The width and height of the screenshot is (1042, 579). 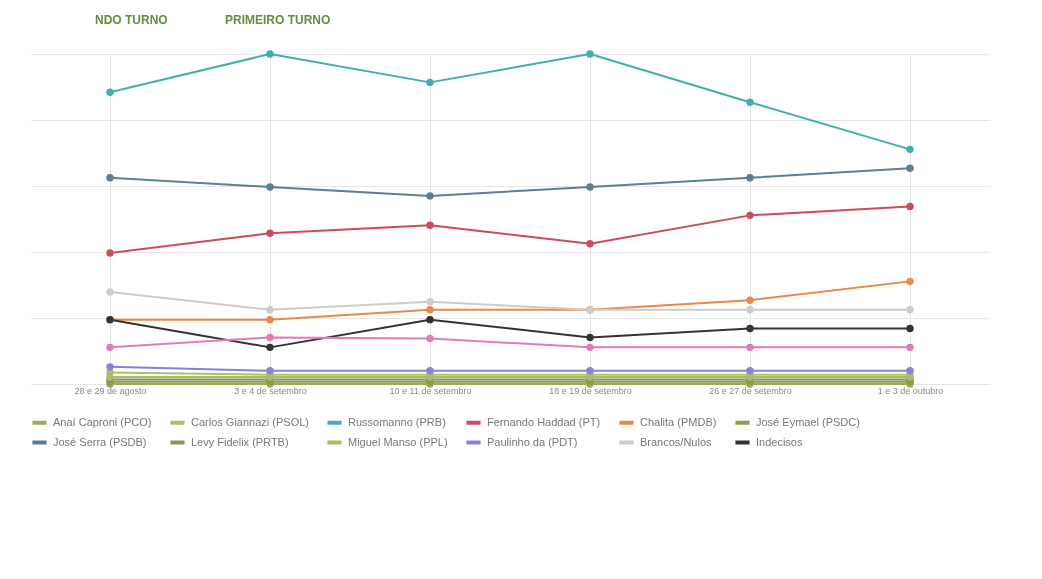 I want to click on legend-label: José Serra (PSDB), so click(x=100, y=441).